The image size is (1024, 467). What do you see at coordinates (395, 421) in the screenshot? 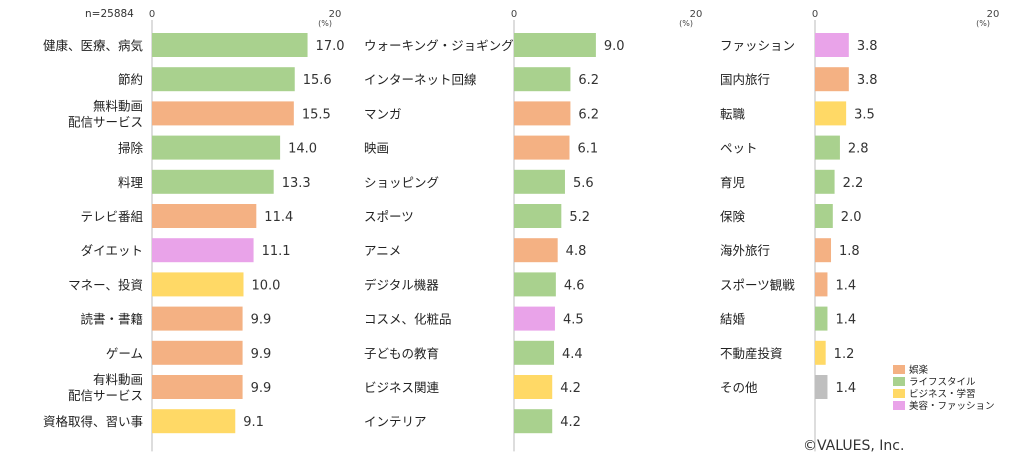
I see `category-label: インテリア` at bounding box center [395, 421].